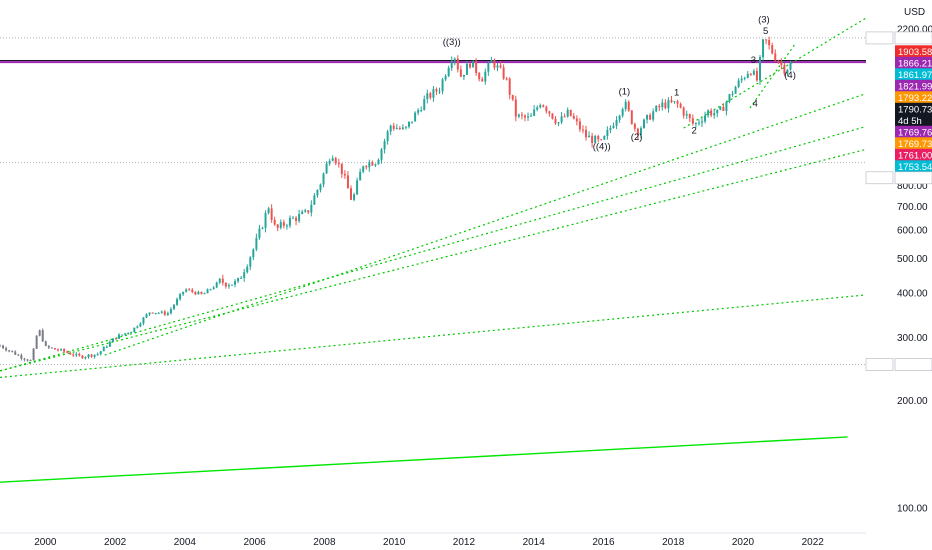  I want to click on price-badge-text: 1790.73, so click(915, 109).